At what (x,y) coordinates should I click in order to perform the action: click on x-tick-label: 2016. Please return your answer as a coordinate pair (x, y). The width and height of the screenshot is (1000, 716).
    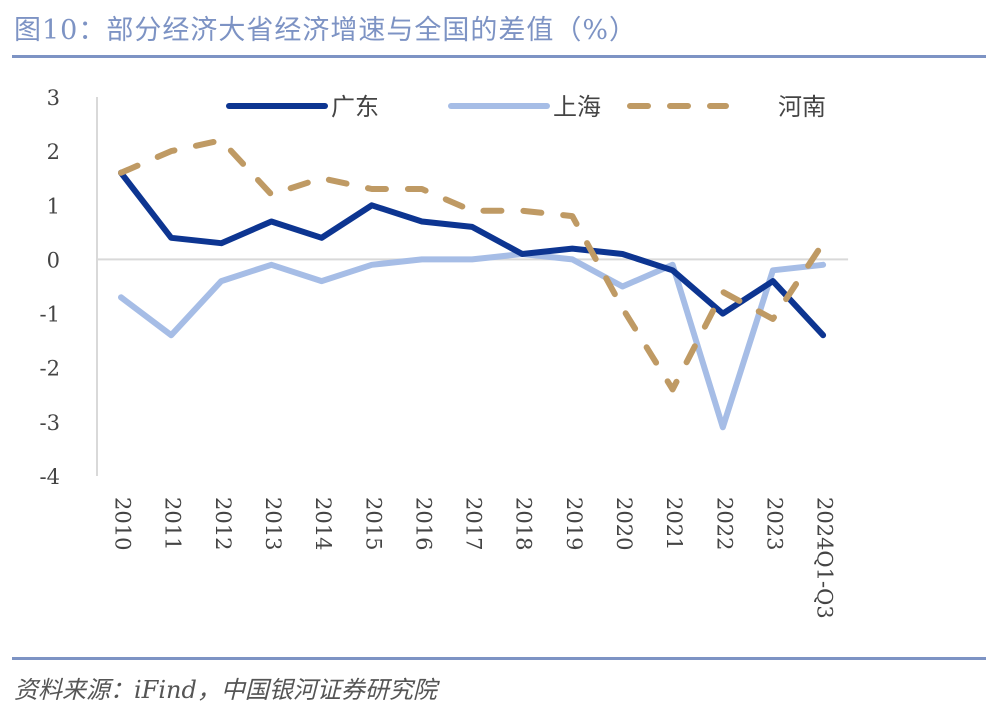
    Looking at the image, I should click on (423, 523).